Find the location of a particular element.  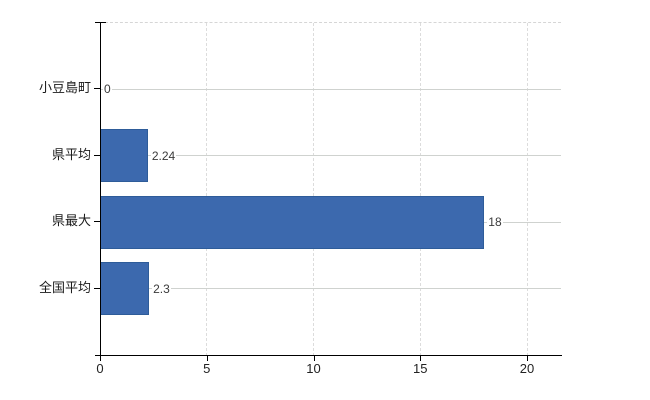

y-axis-line is located at coordinates (100, 188).